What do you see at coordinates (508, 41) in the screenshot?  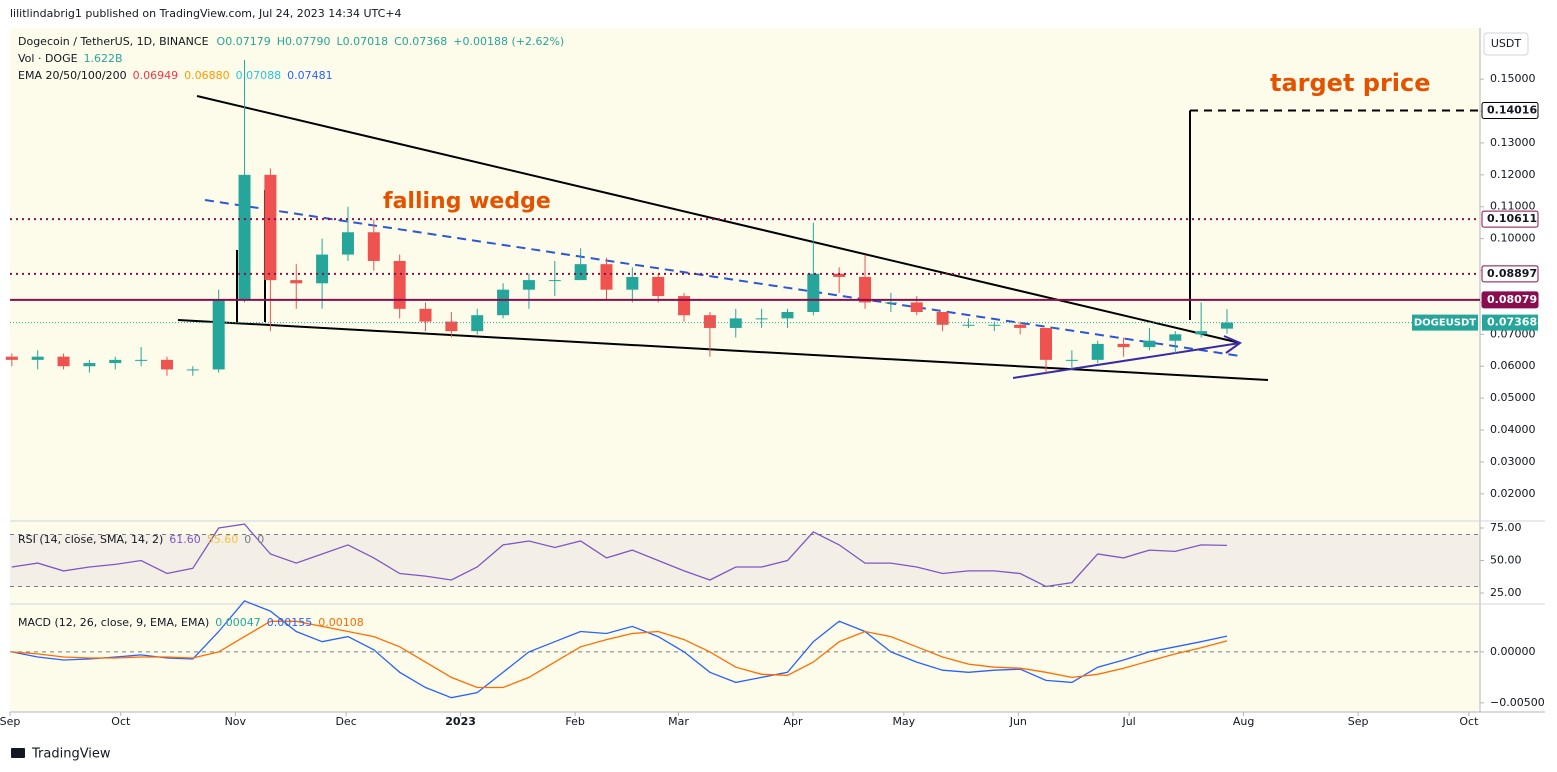 I see `change: +0.00188 (+2.62%)` at bounding box center [508, 41].